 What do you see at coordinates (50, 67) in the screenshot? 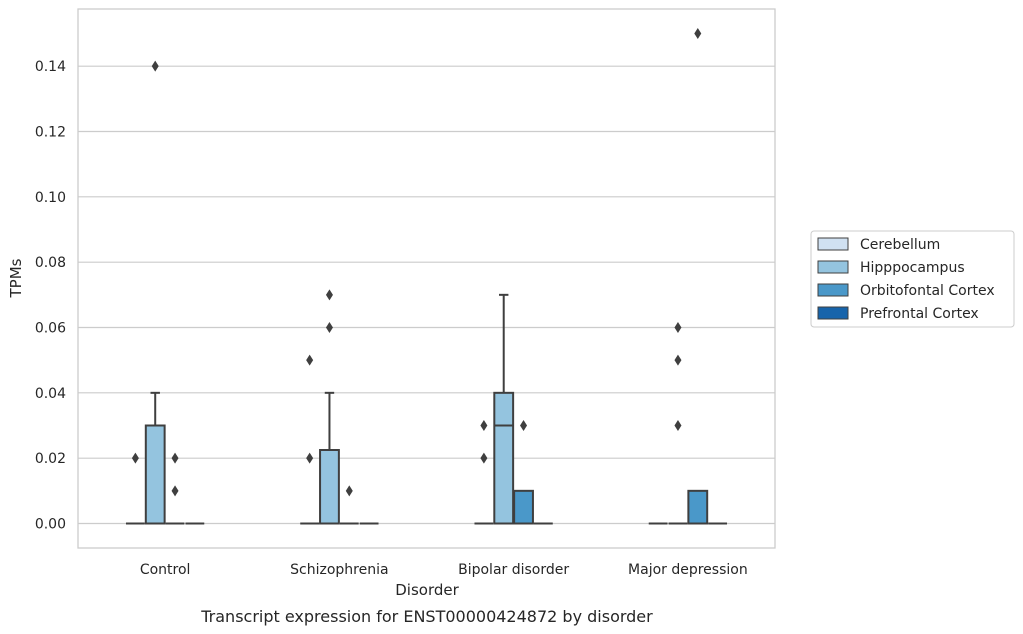
I see `y-tick-label: 0.14` at bounding box center [50, 67].